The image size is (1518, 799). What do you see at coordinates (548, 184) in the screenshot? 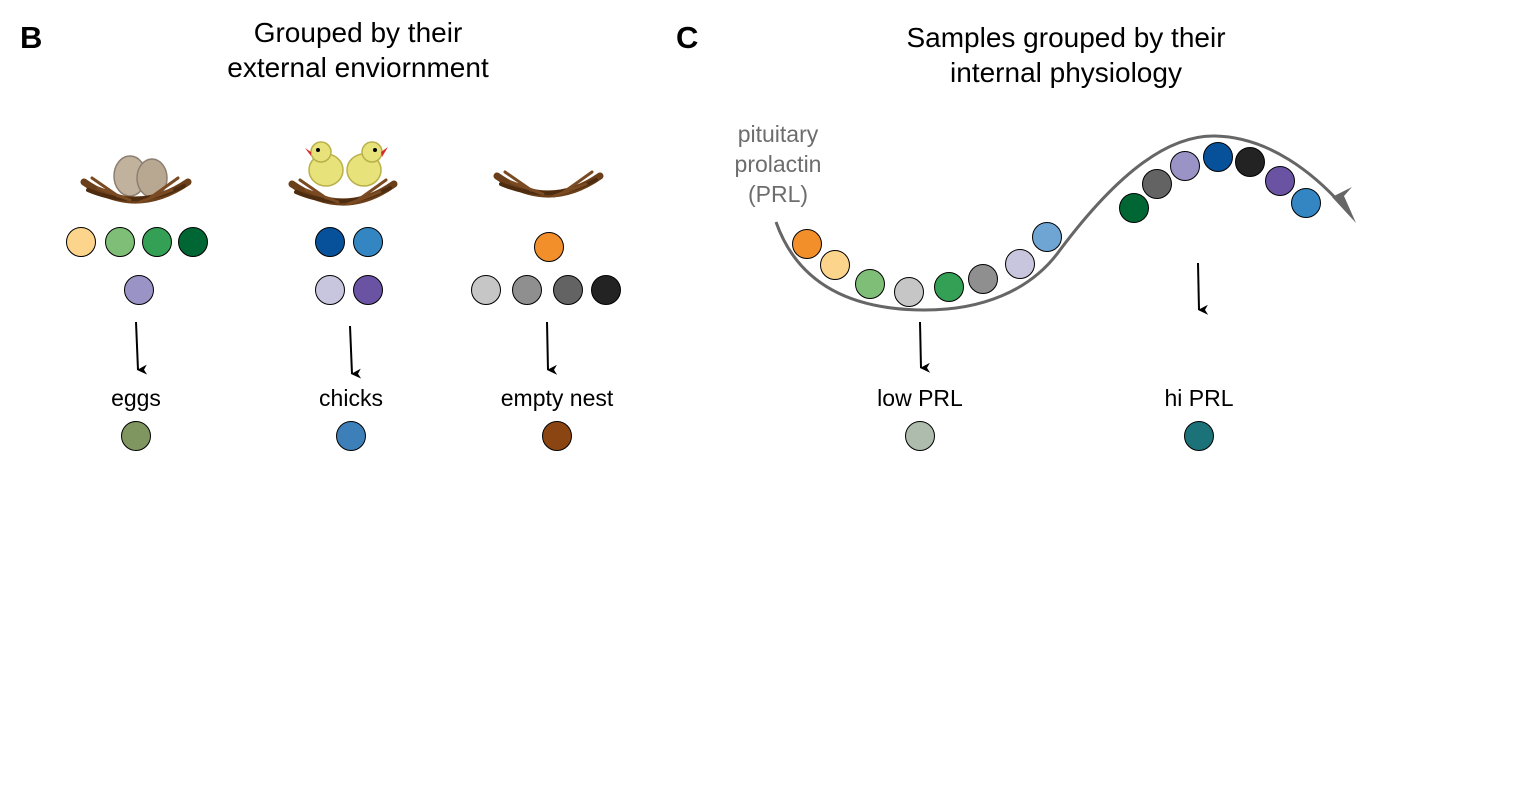
I see `empty-nest-icon` at bounding box center [548, 184].